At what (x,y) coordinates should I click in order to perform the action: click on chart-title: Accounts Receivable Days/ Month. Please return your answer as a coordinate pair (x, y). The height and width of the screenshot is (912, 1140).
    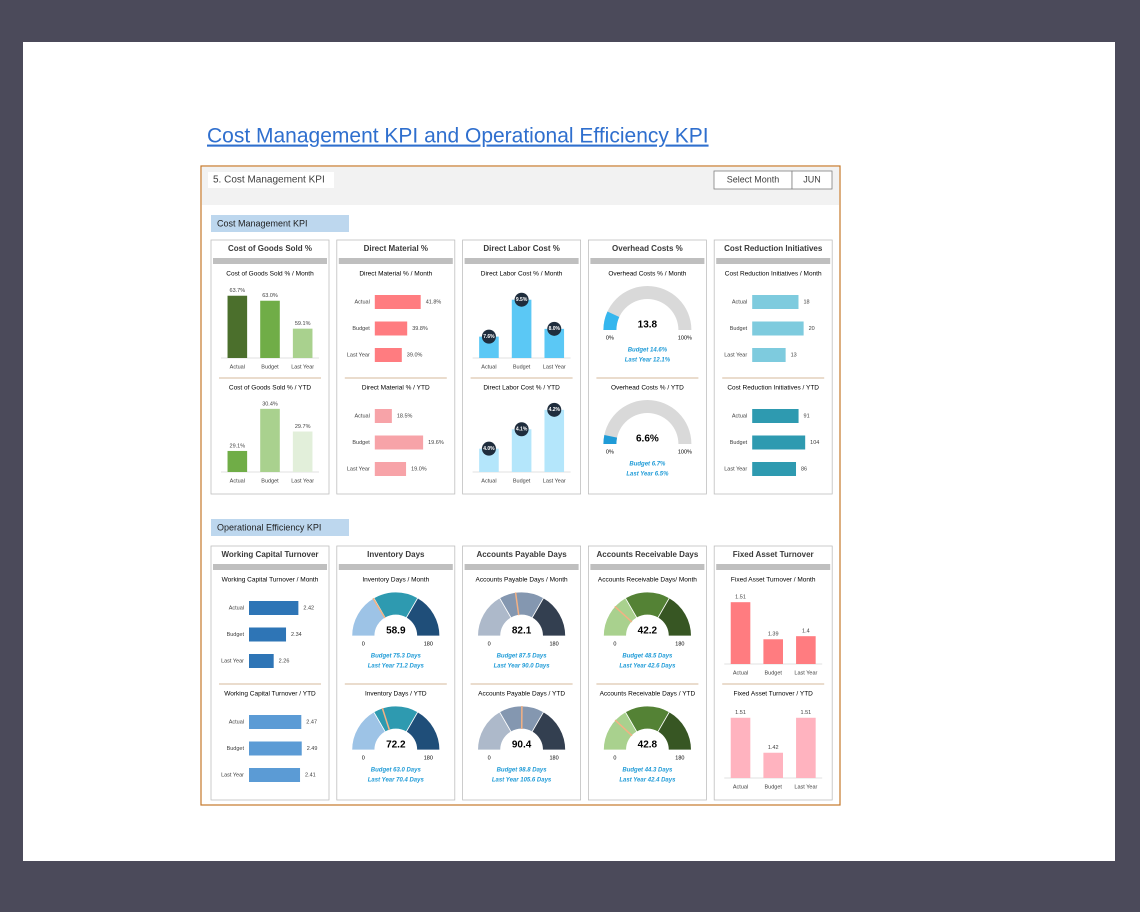
    Looking at the image, I should click on (647, 580).